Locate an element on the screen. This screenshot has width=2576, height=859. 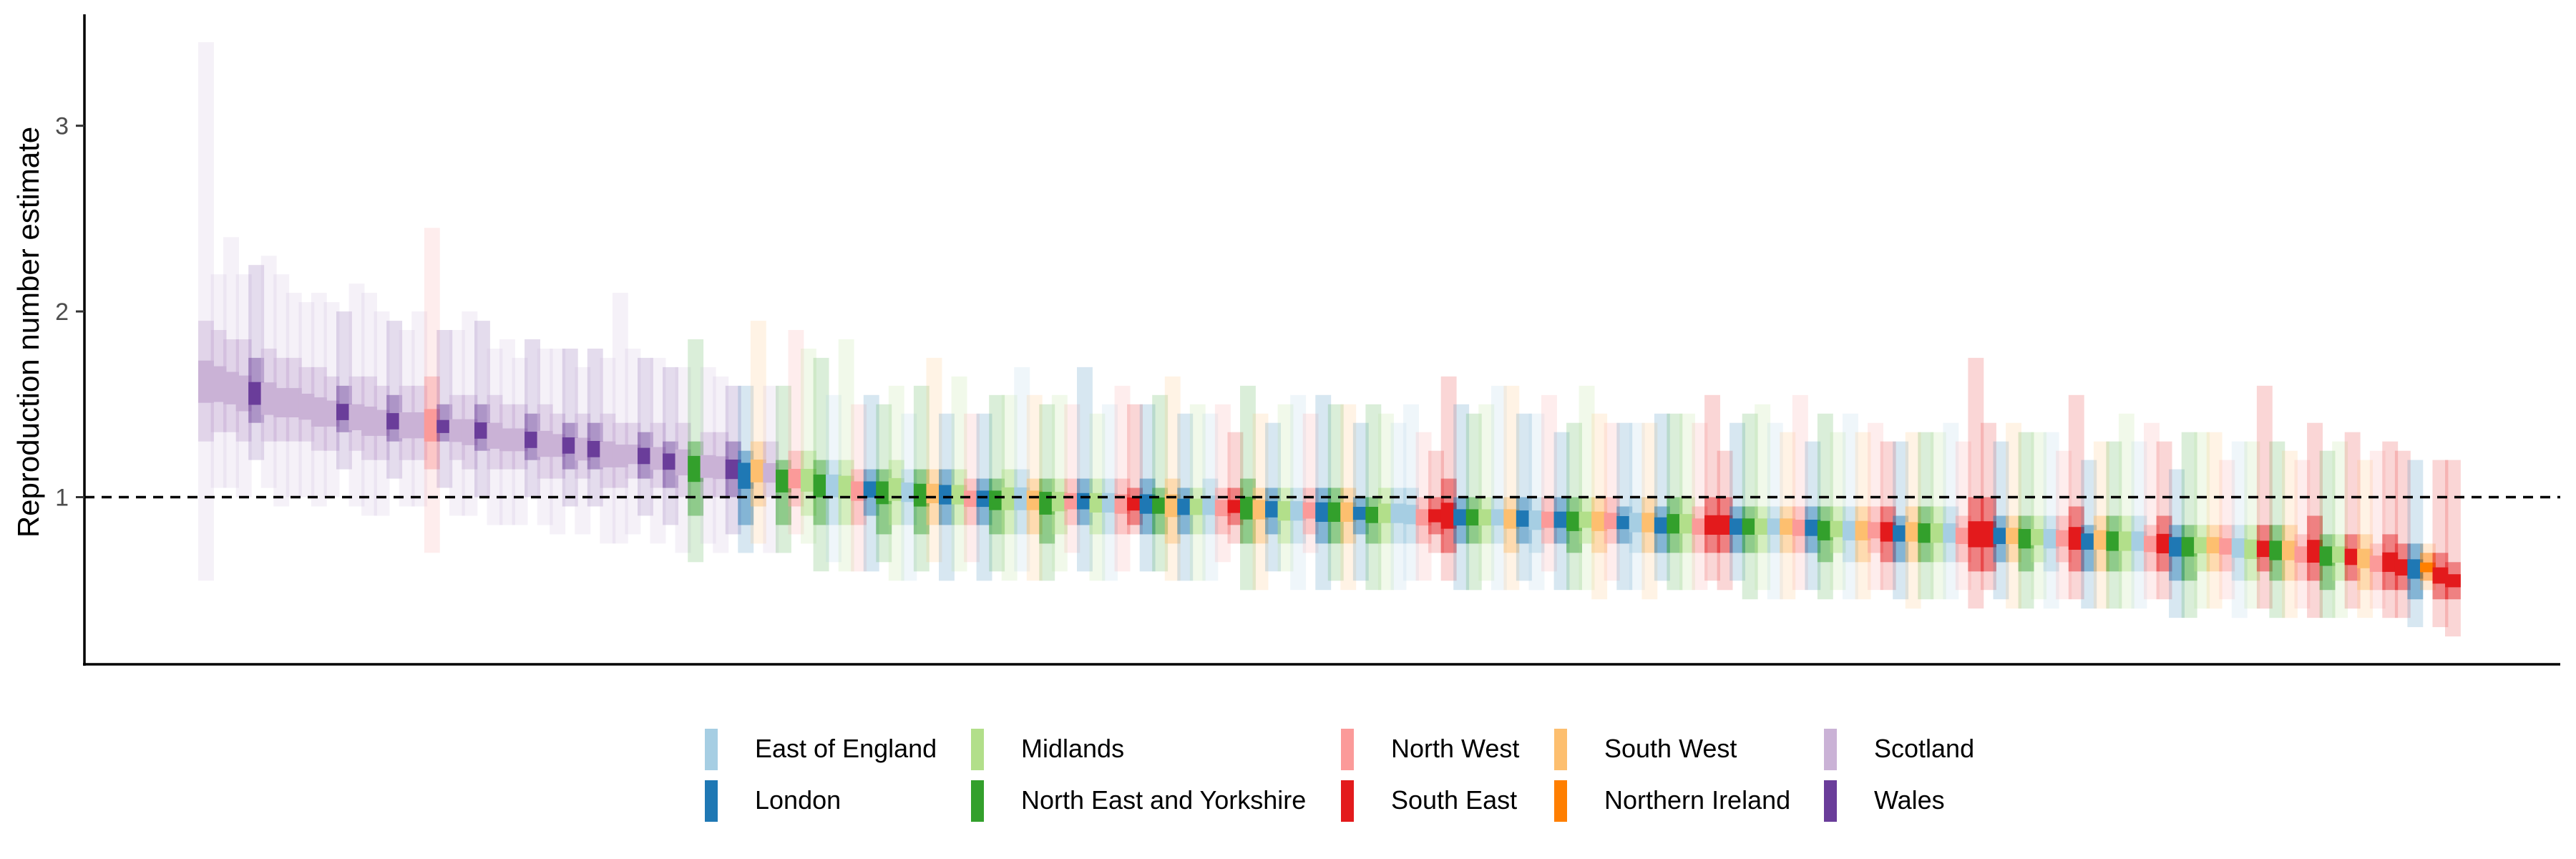
y-axis-ticks: 1 2 3 is located at coordinates (69, 312).